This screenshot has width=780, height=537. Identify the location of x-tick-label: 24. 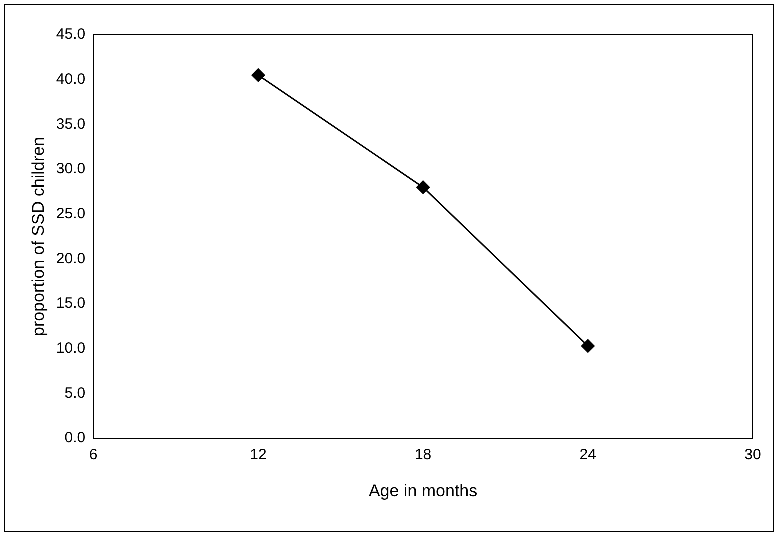
(588, 455).